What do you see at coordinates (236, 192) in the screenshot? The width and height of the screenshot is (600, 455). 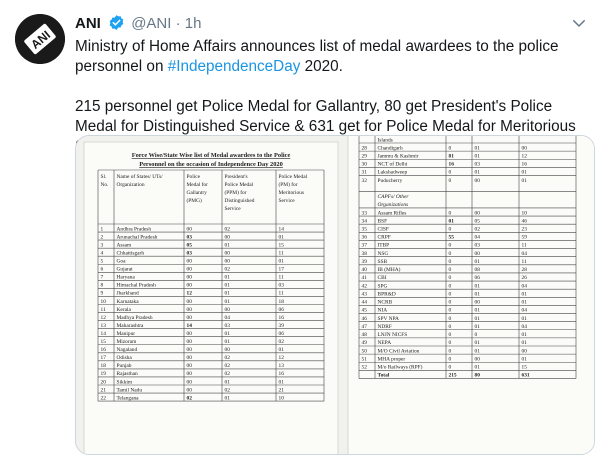 I see `left-header-cell: (PPM) for` at bounding box center [236, 192].